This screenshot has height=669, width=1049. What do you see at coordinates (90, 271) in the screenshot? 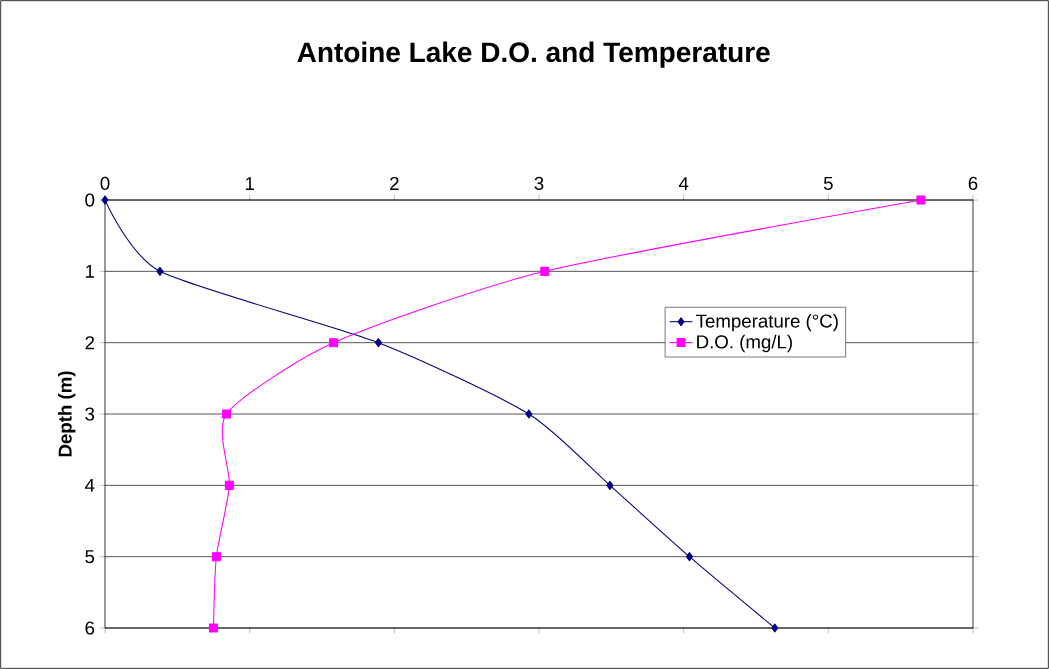
I see `y-tick-label: 1` at bounding box center [90, 271].